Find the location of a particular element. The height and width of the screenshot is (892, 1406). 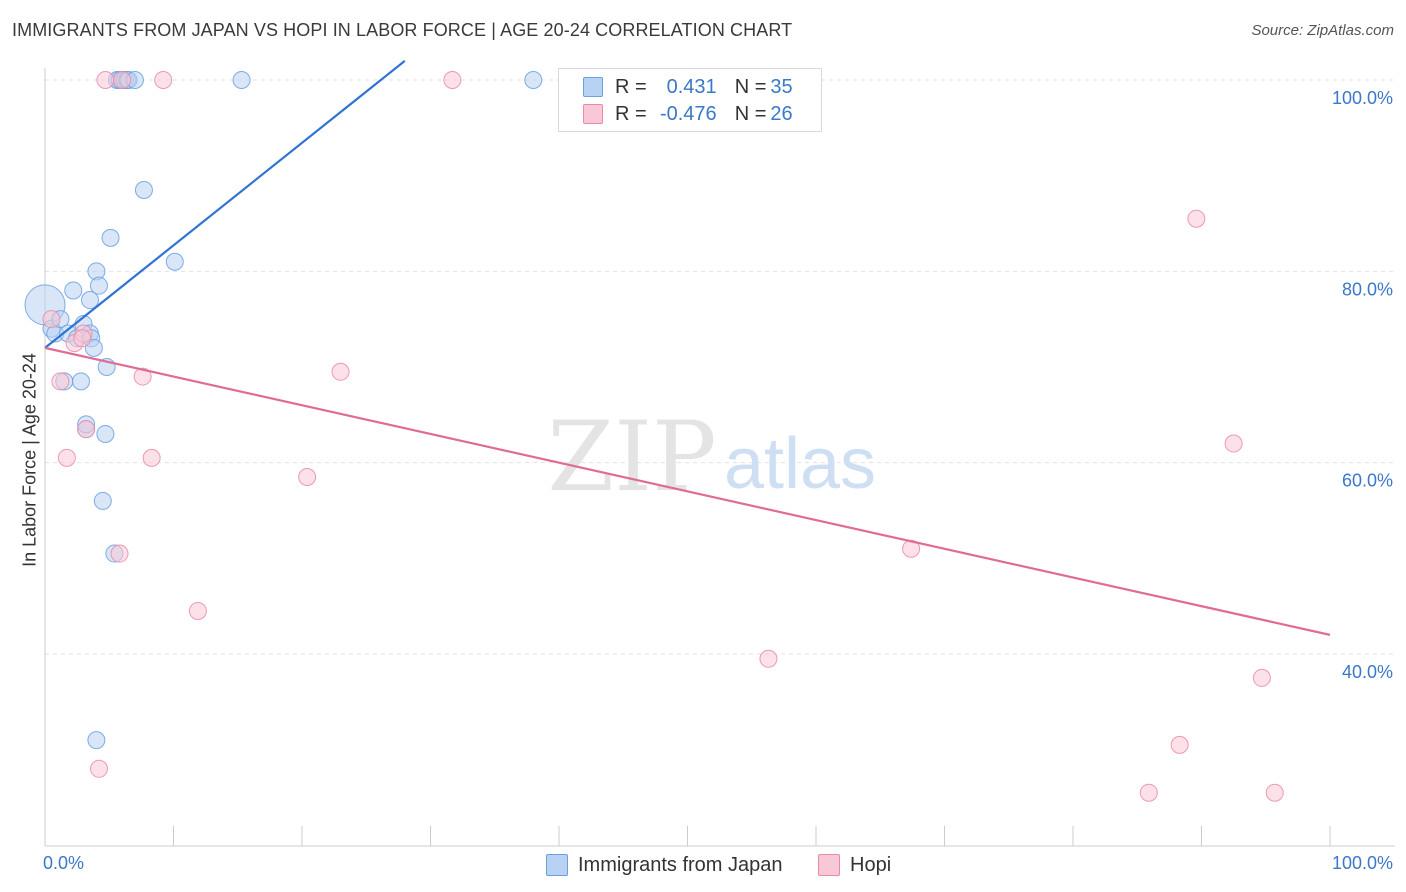

y-tick-label: 40.0% is located at coordinates (1367, 672).